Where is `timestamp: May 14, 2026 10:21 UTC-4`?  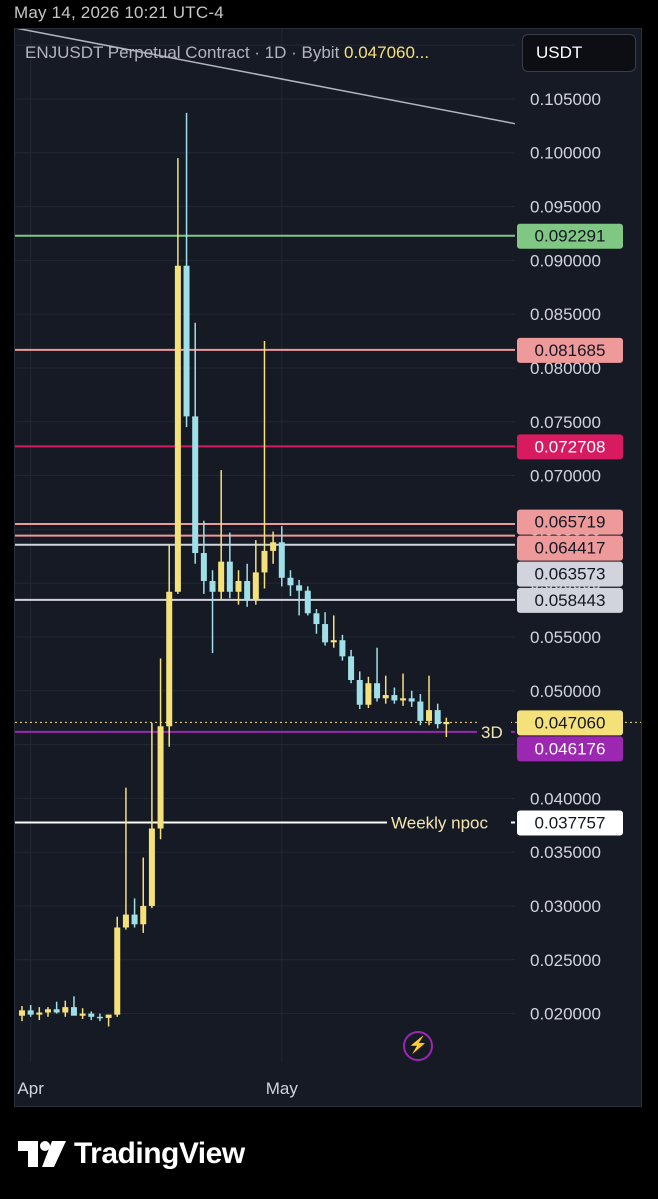 timestamp: May 14, 2026 10:21 UTC-4 is located at coordinates (119, 12).